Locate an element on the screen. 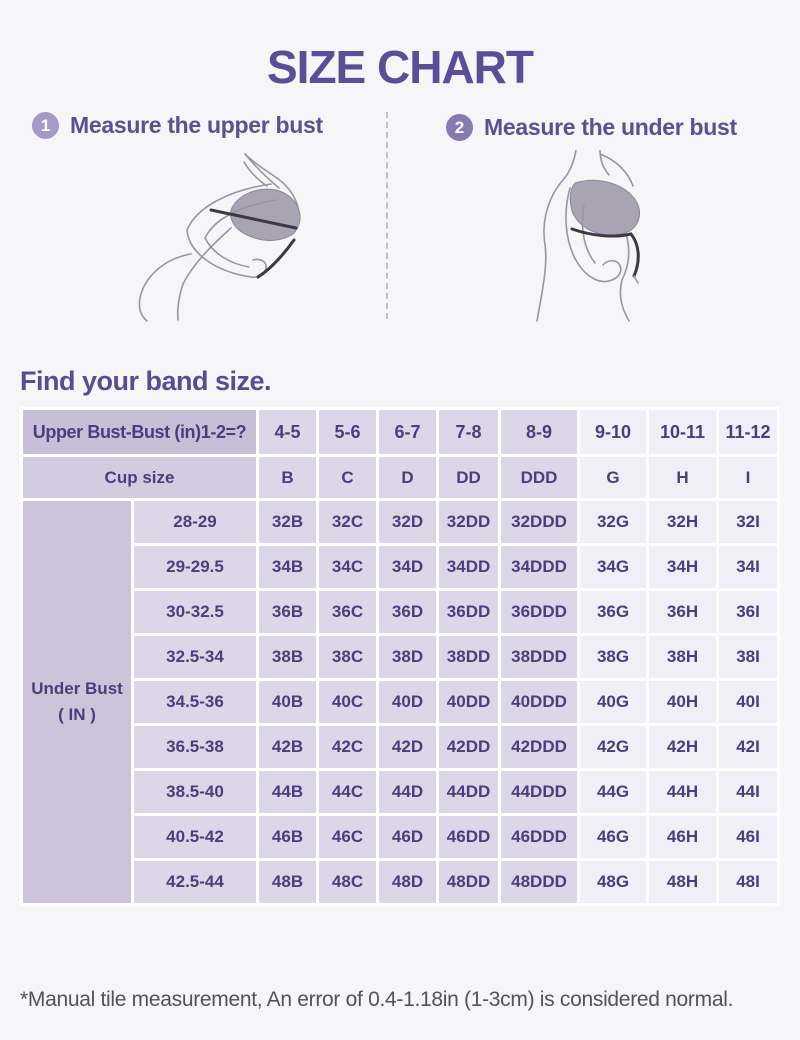 The height and width of the screenshot is (1040, 800). size-cell: 40C is located at coordinates (348, 702).